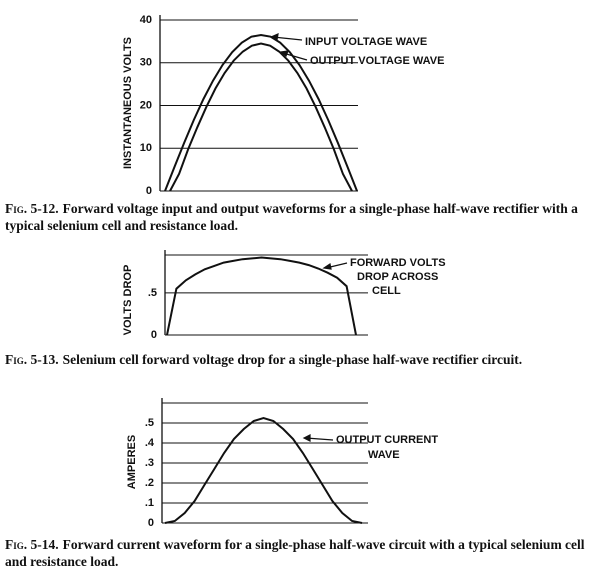 This screenshot has width=590, height=576. Describe the element at coordinates (398, 263) in the screenshot. I see `annotation: FORWARD VOLTS` at that location.